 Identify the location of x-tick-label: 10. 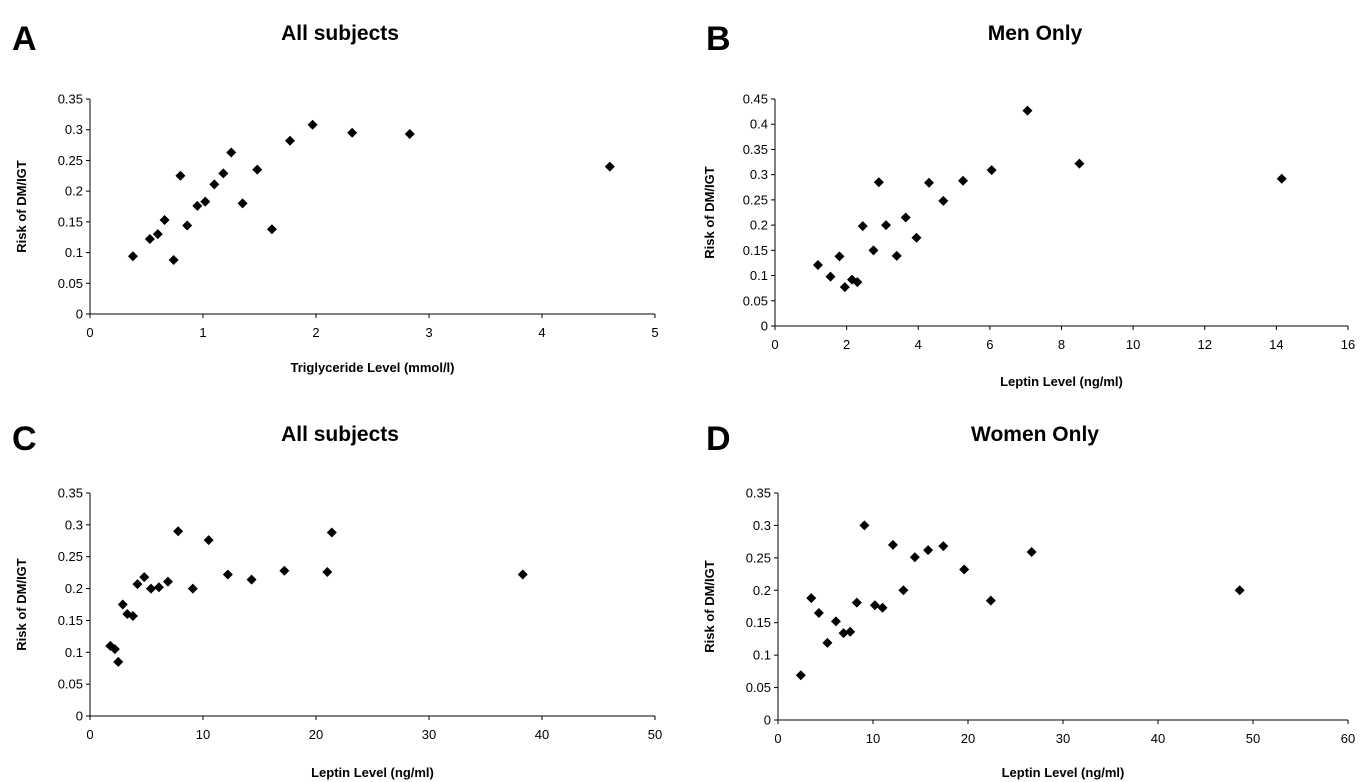
(203, 734).